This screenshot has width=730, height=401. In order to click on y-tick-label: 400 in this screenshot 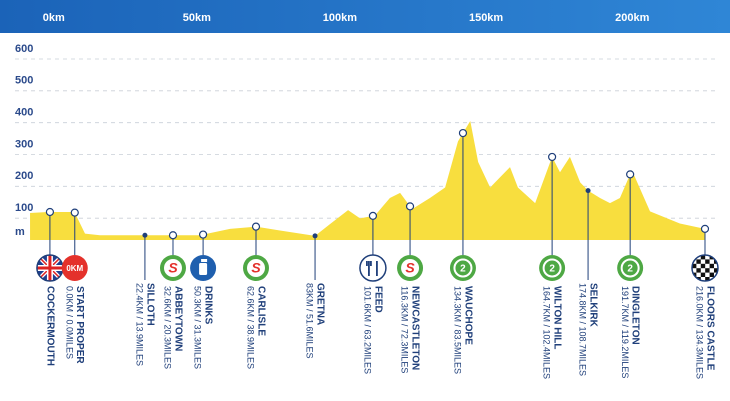, I will do `click(24, 113)`.